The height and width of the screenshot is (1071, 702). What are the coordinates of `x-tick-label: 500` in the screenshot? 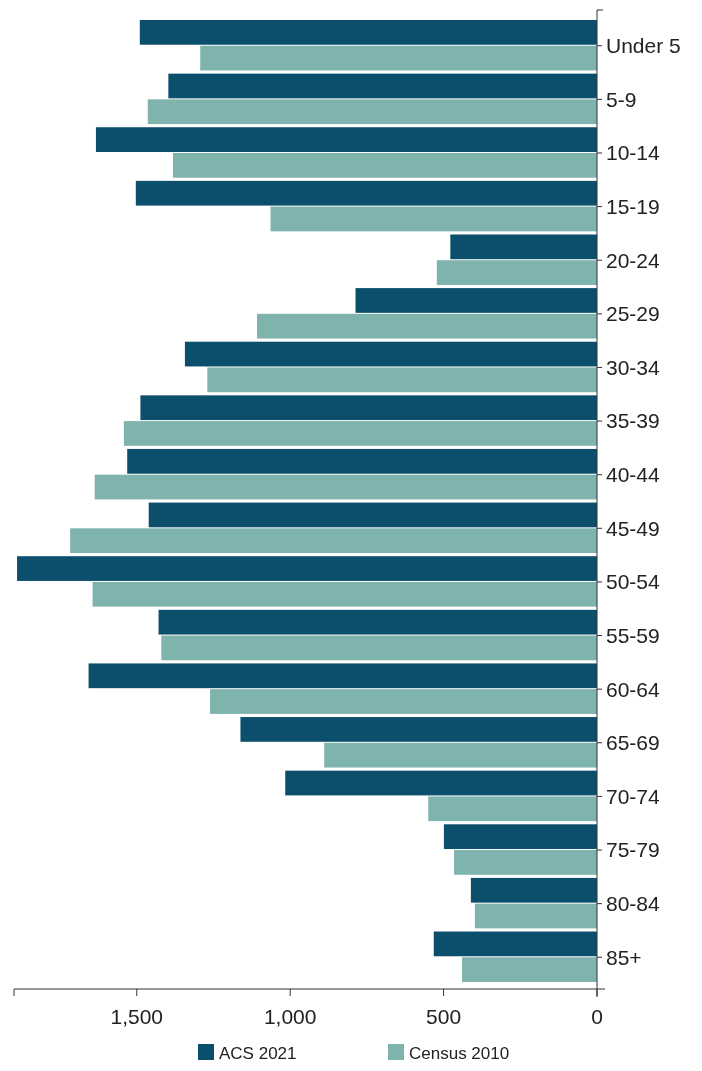 It's located at (444, 1016).